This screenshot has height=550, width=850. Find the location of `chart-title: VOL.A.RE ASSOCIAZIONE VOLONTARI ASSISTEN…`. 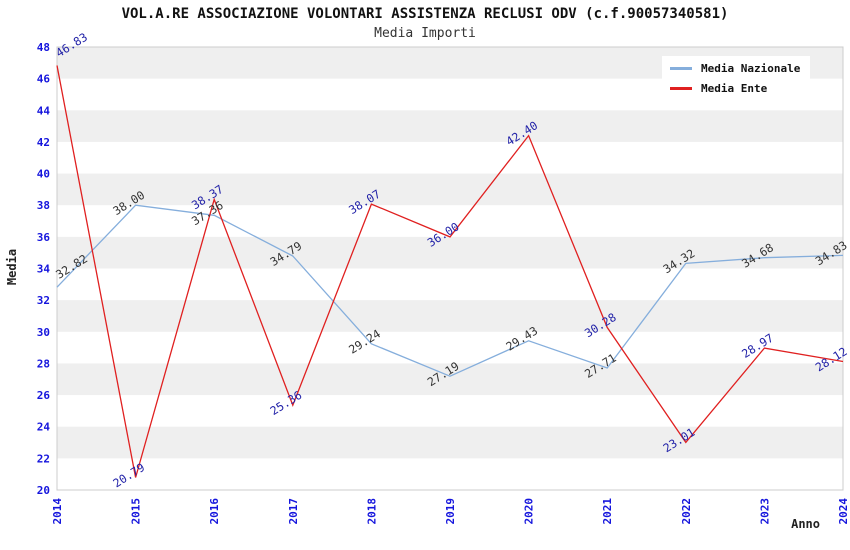

chart-title: VOL.A.RE ASSOCIAZIONE VOLONTARI ASSISTEN… is located at coordinates (425, 14).